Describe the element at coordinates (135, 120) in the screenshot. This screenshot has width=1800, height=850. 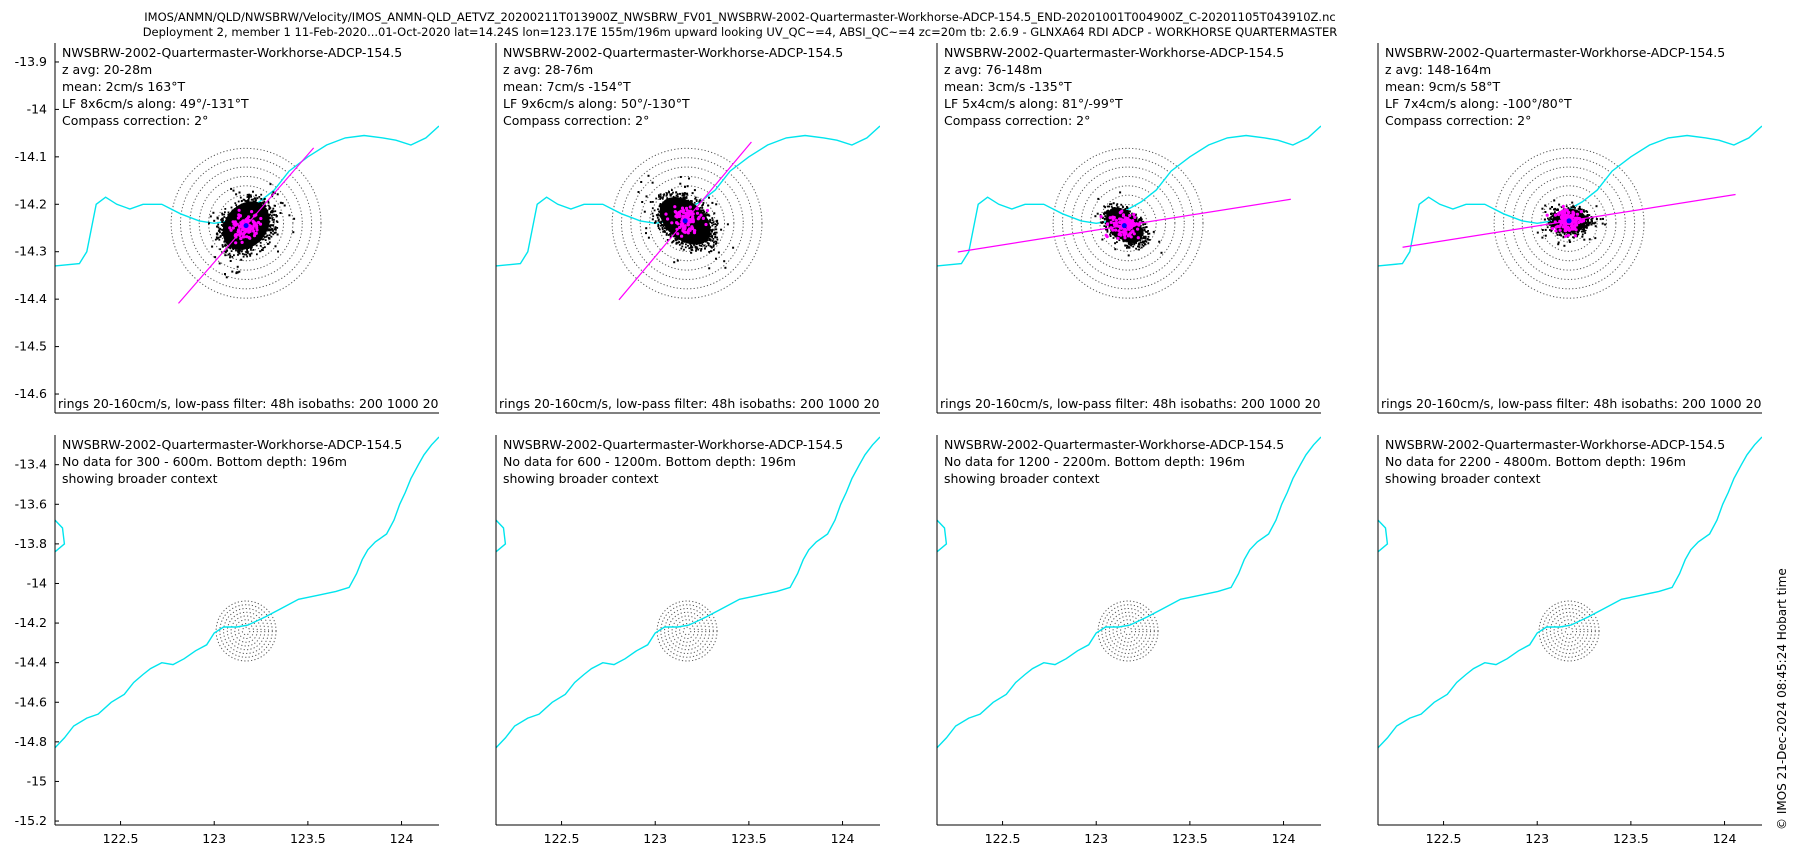
I see `panel-info-line: Compass correction: 2°` at that location.